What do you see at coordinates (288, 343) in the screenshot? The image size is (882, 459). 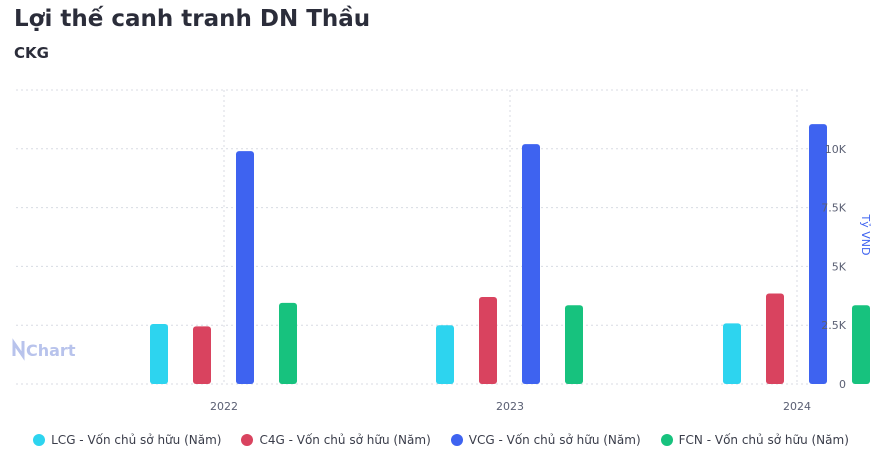 I see `bar-fcn-2022` at bounding box center [288, 343].